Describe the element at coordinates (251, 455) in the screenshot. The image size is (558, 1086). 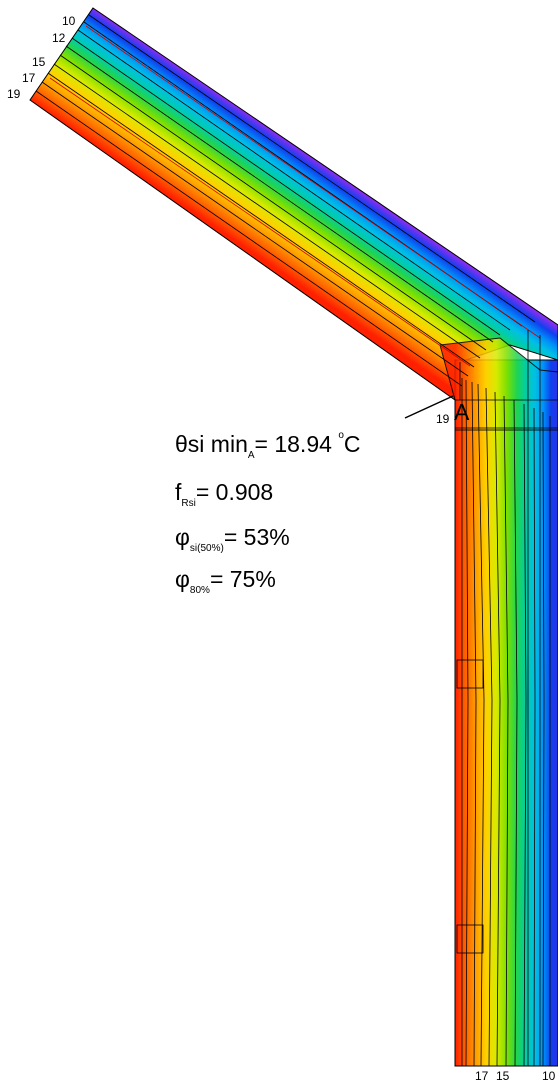
I see `theta-sub: A` at that location.